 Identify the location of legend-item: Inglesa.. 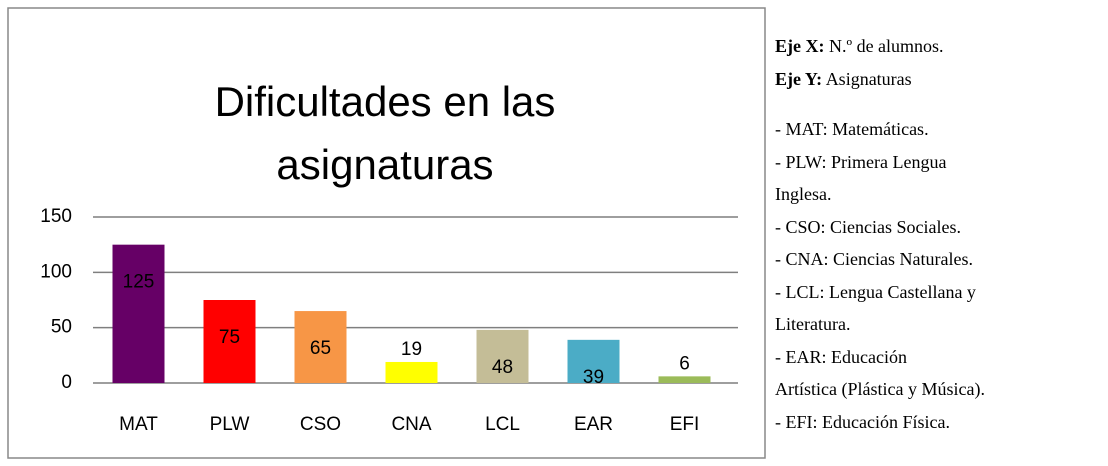
(941, 194).